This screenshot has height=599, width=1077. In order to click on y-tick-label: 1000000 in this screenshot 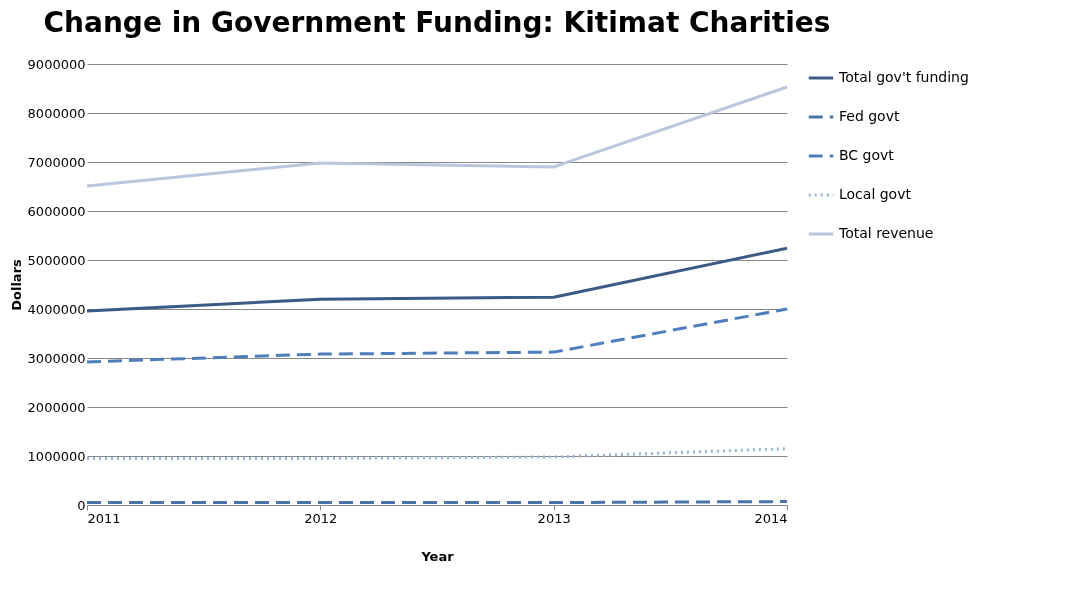, I will do `click(56, 456)`.